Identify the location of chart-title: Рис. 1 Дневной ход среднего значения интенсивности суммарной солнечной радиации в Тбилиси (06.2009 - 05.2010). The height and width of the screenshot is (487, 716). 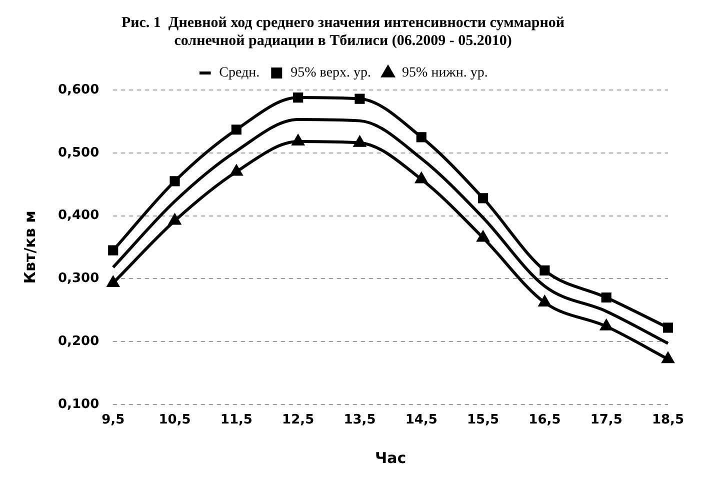
(343, 31).